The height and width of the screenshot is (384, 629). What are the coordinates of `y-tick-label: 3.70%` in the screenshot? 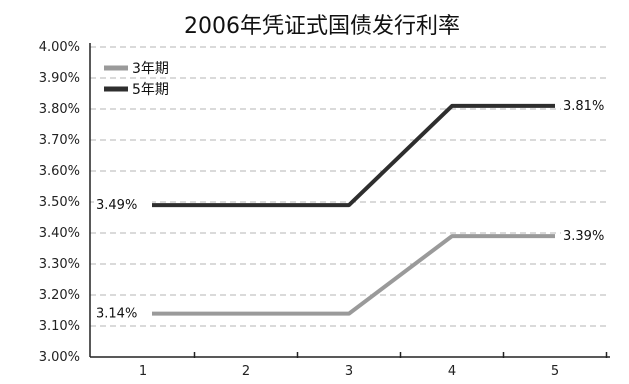 It's located at (59, 140).